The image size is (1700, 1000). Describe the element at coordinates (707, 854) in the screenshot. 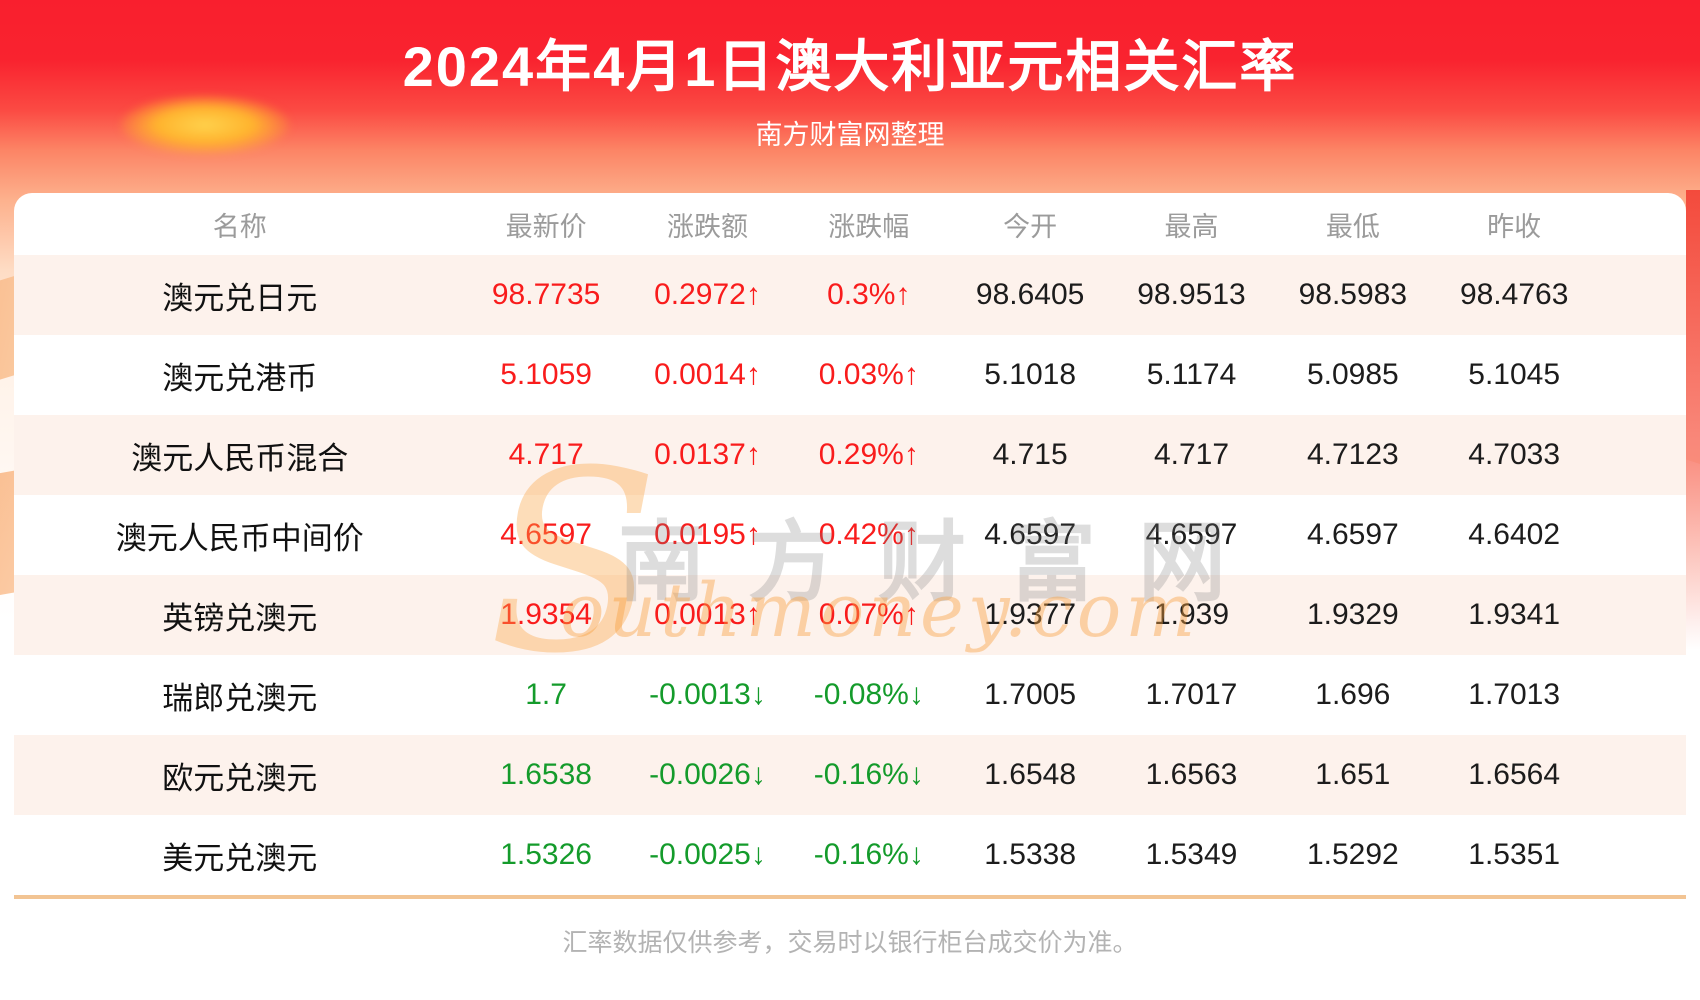

I see `cell-change-amount: -0.0025↓` at that location.